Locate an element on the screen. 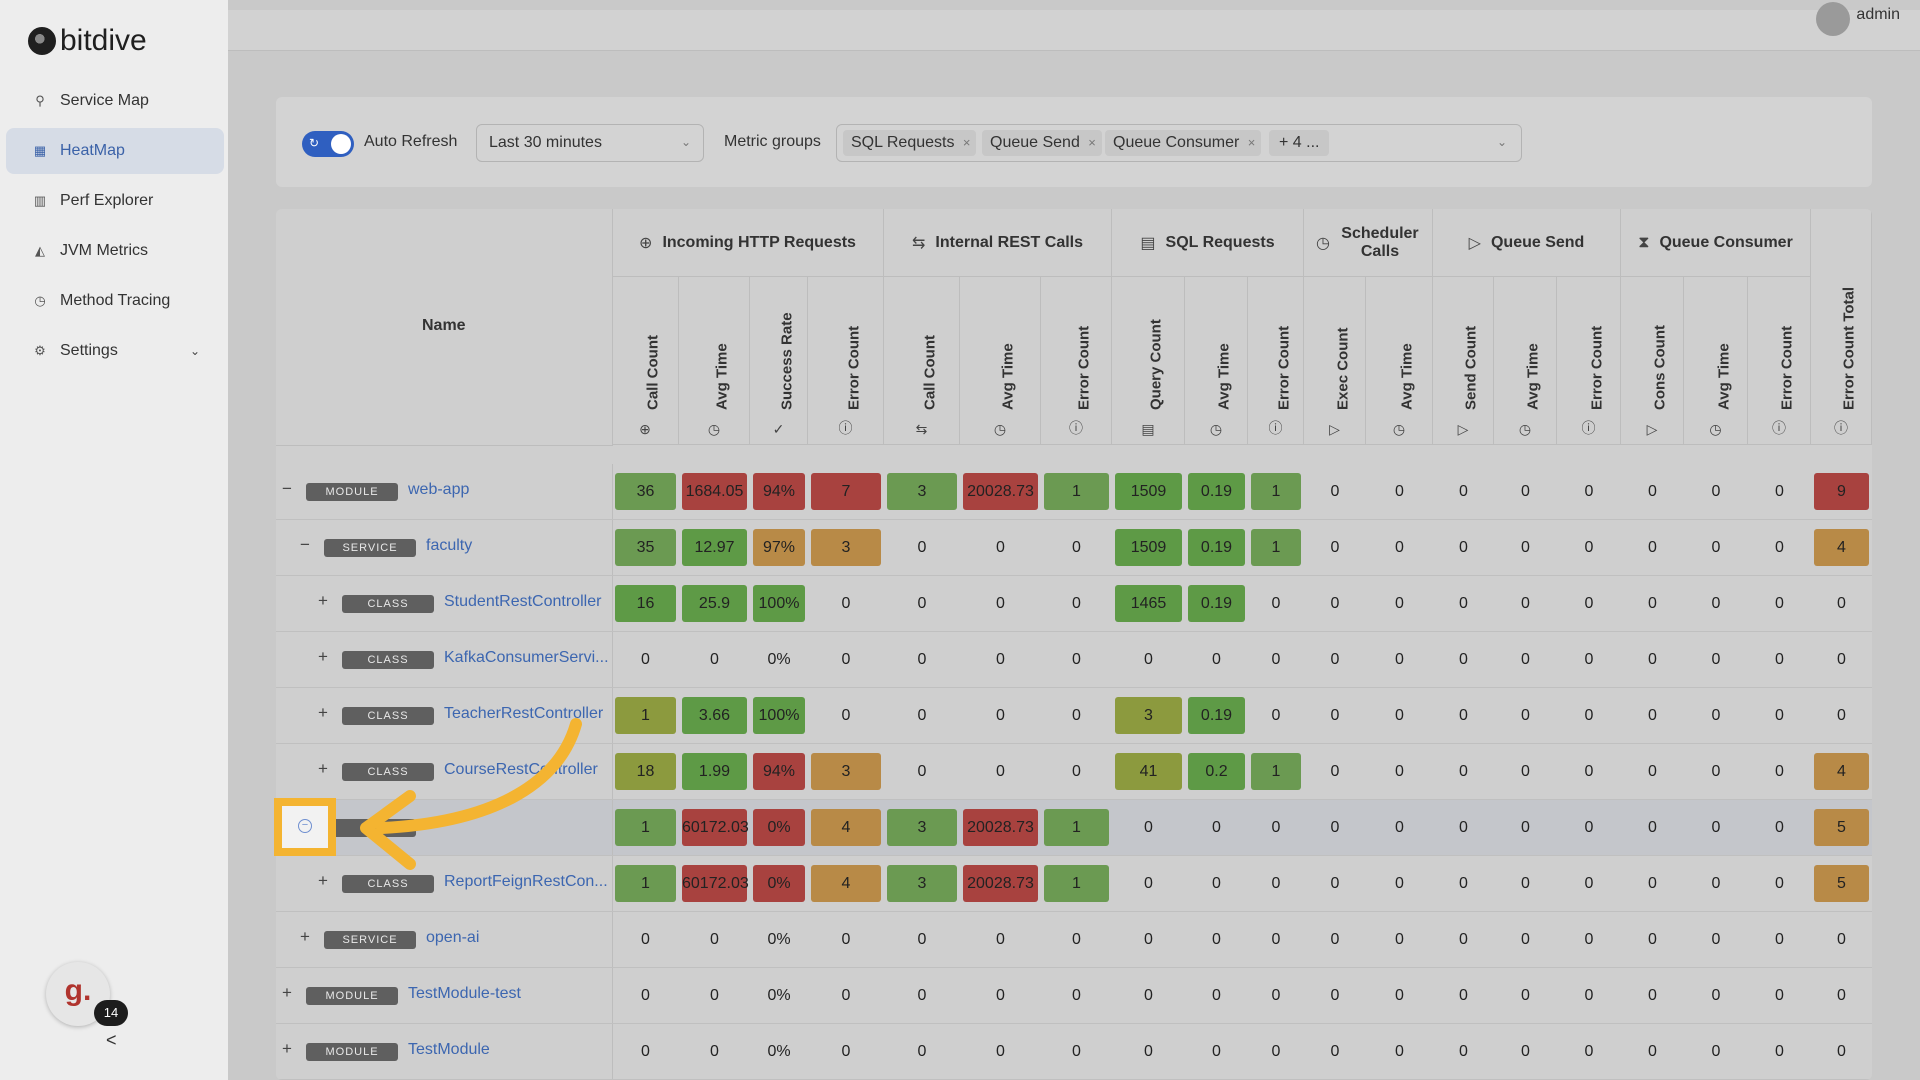  metric-cell: 35 is located at coordinates (645, 547).